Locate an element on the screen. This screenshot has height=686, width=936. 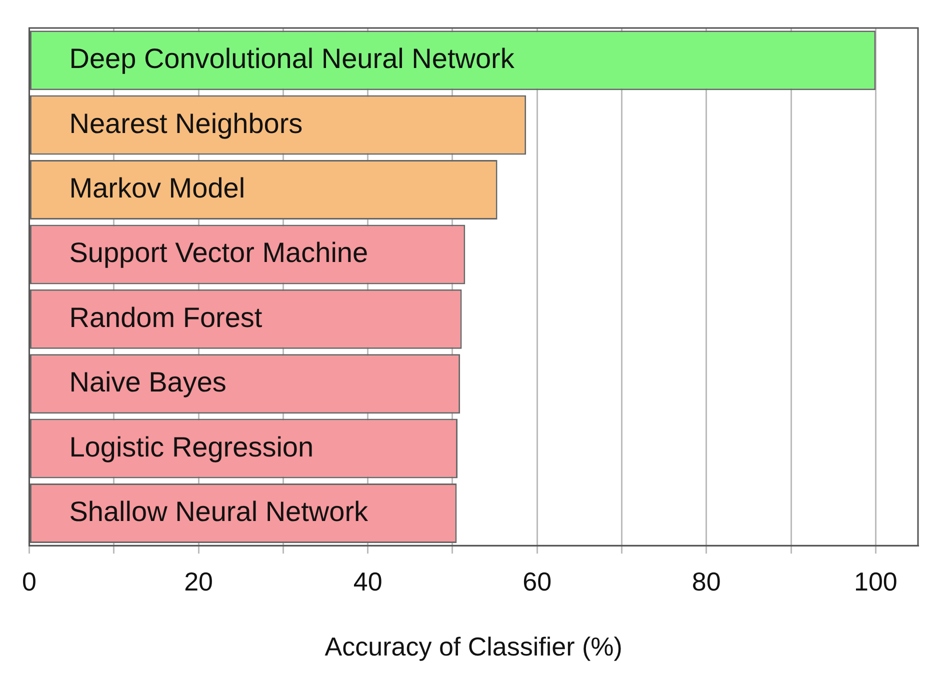
x-tick-label: 100 is located at coordinates (876, 581).